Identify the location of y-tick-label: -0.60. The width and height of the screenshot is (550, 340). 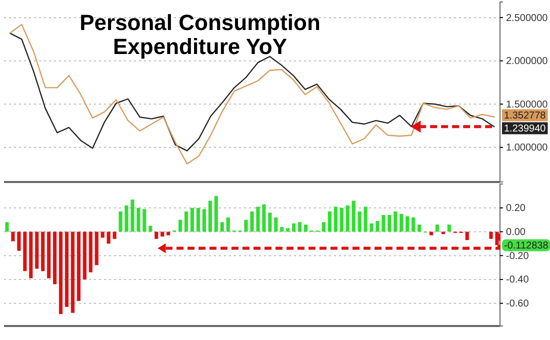
(518, 304).